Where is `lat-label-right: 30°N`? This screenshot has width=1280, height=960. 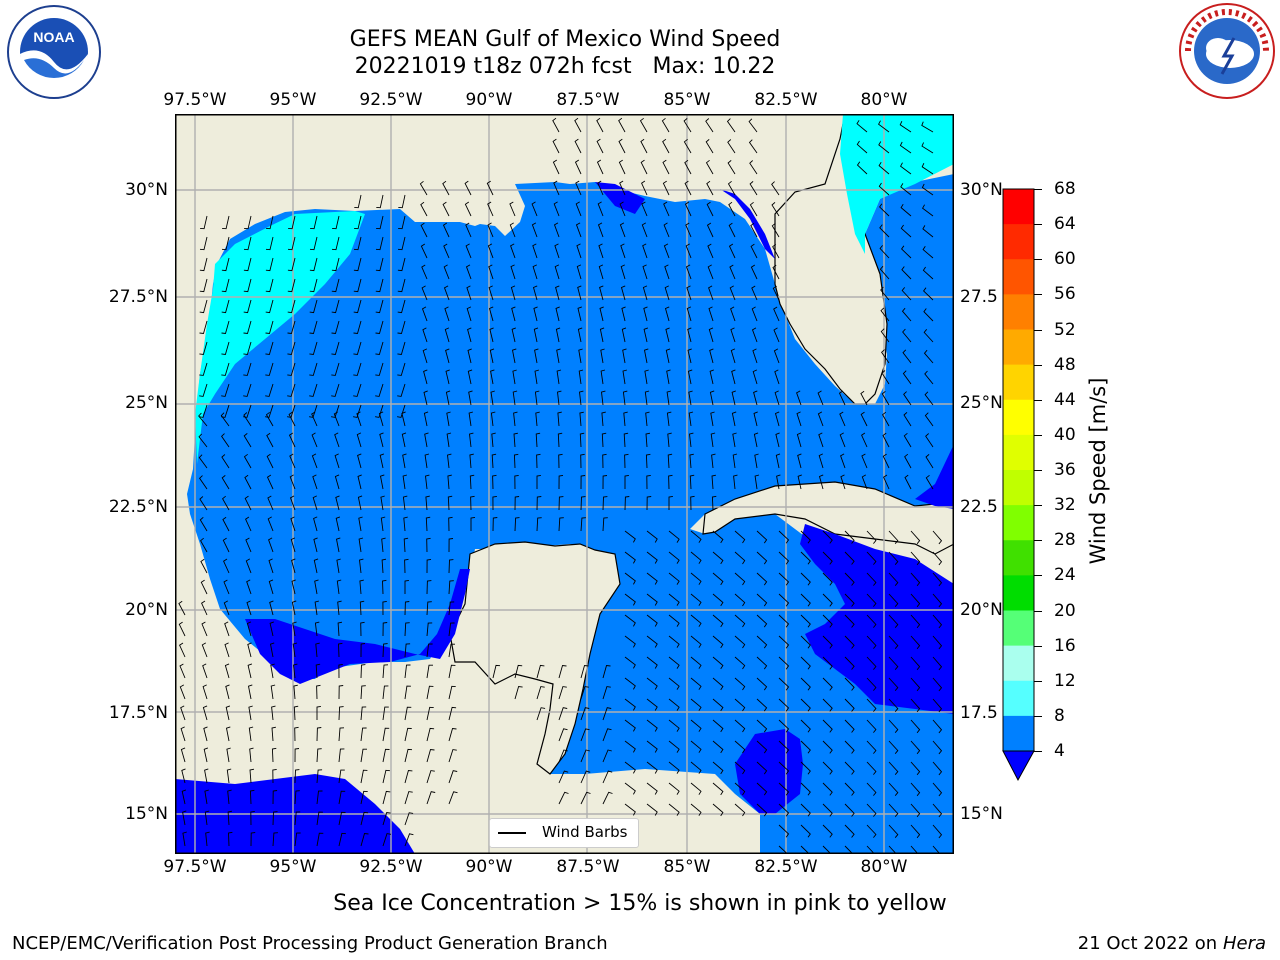
lat-label-right: 30°N is located at coordinates (981, 190).